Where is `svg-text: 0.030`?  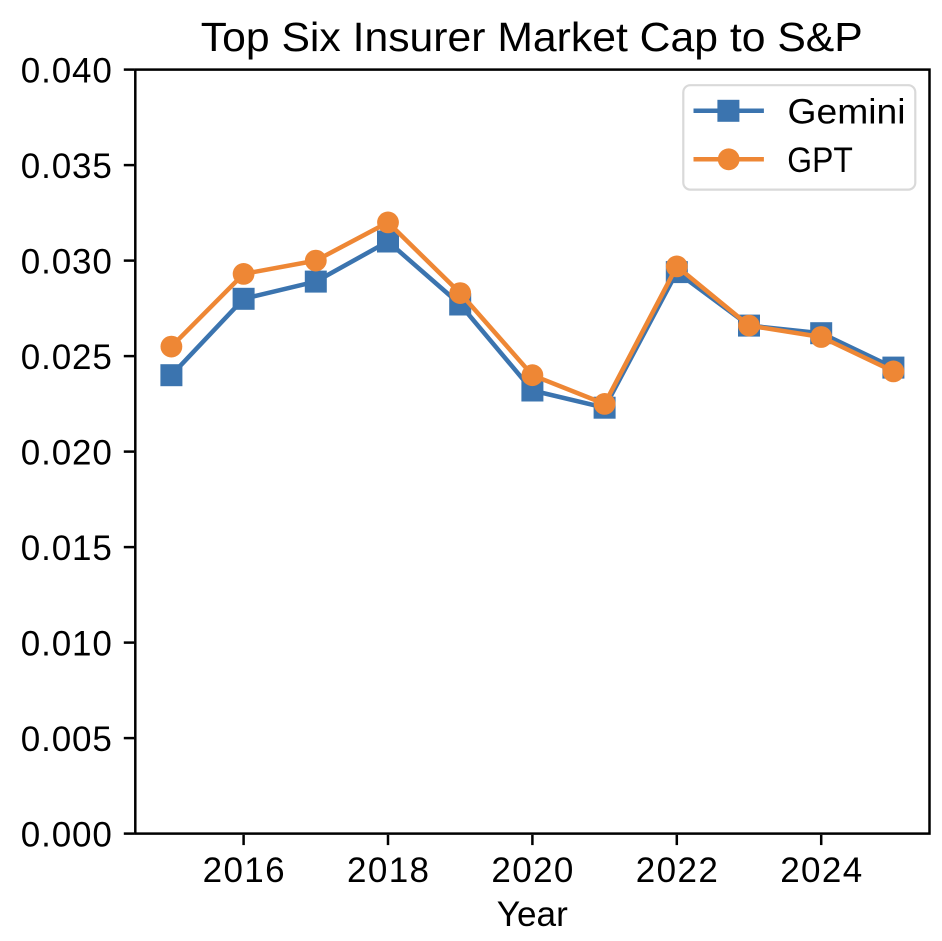
svg-text: 0.030 is located at coordinates (66, 262).